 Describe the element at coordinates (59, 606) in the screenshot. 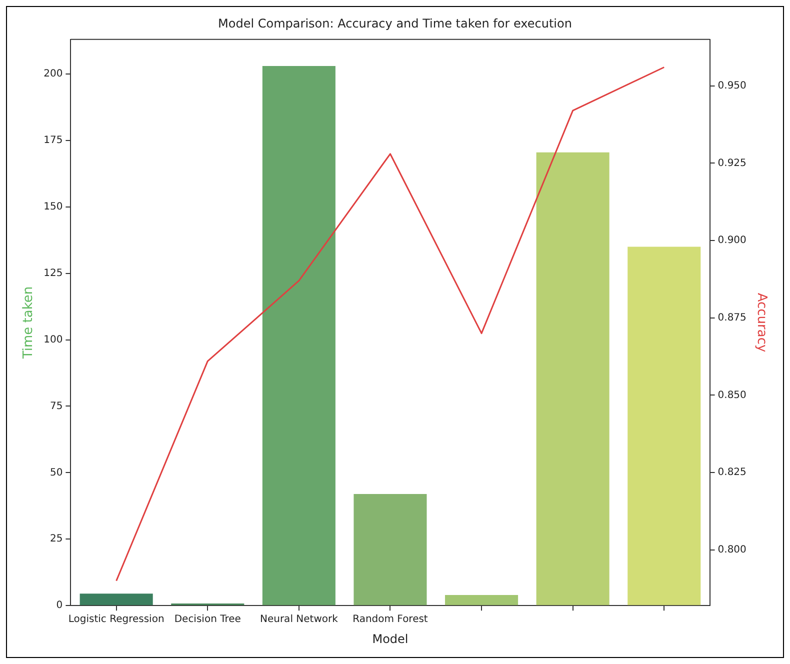

I see `y-tick-label: 0` at that location.